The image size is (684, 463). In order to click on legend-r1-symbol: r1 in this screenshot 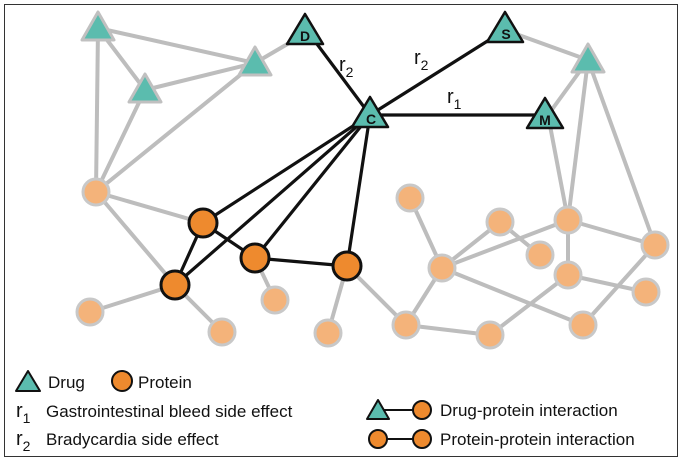, I will do `click(23, 413)`.